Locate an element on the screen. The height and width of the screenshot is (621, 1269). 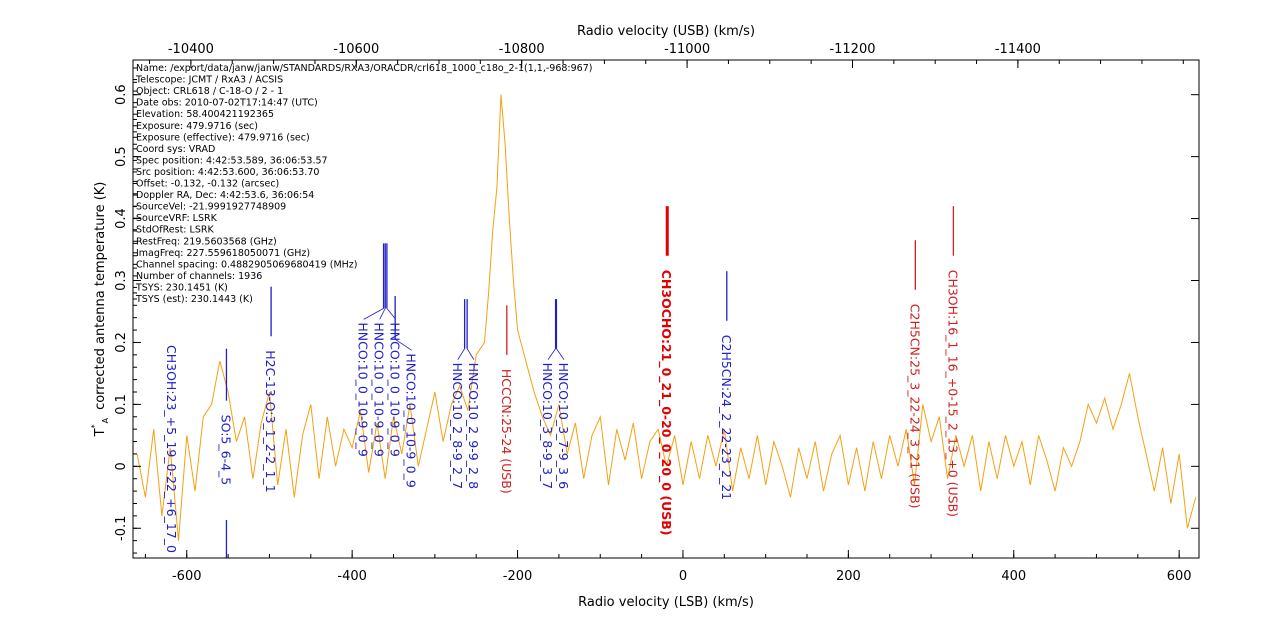
metadata-line: Exposure (effective): 479.9716 (sec) is located at coordinates (223, 137).